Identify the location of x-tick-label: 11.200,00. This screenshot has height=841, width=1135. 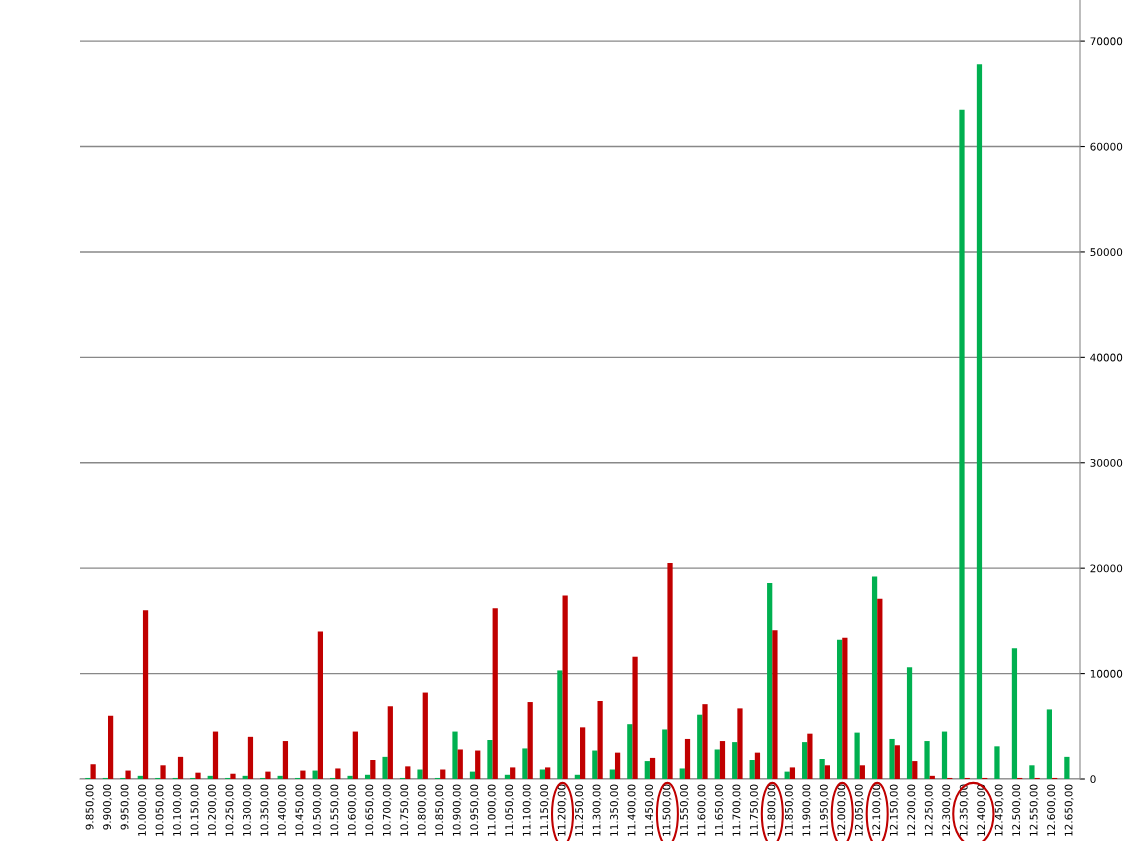
(562, 810).